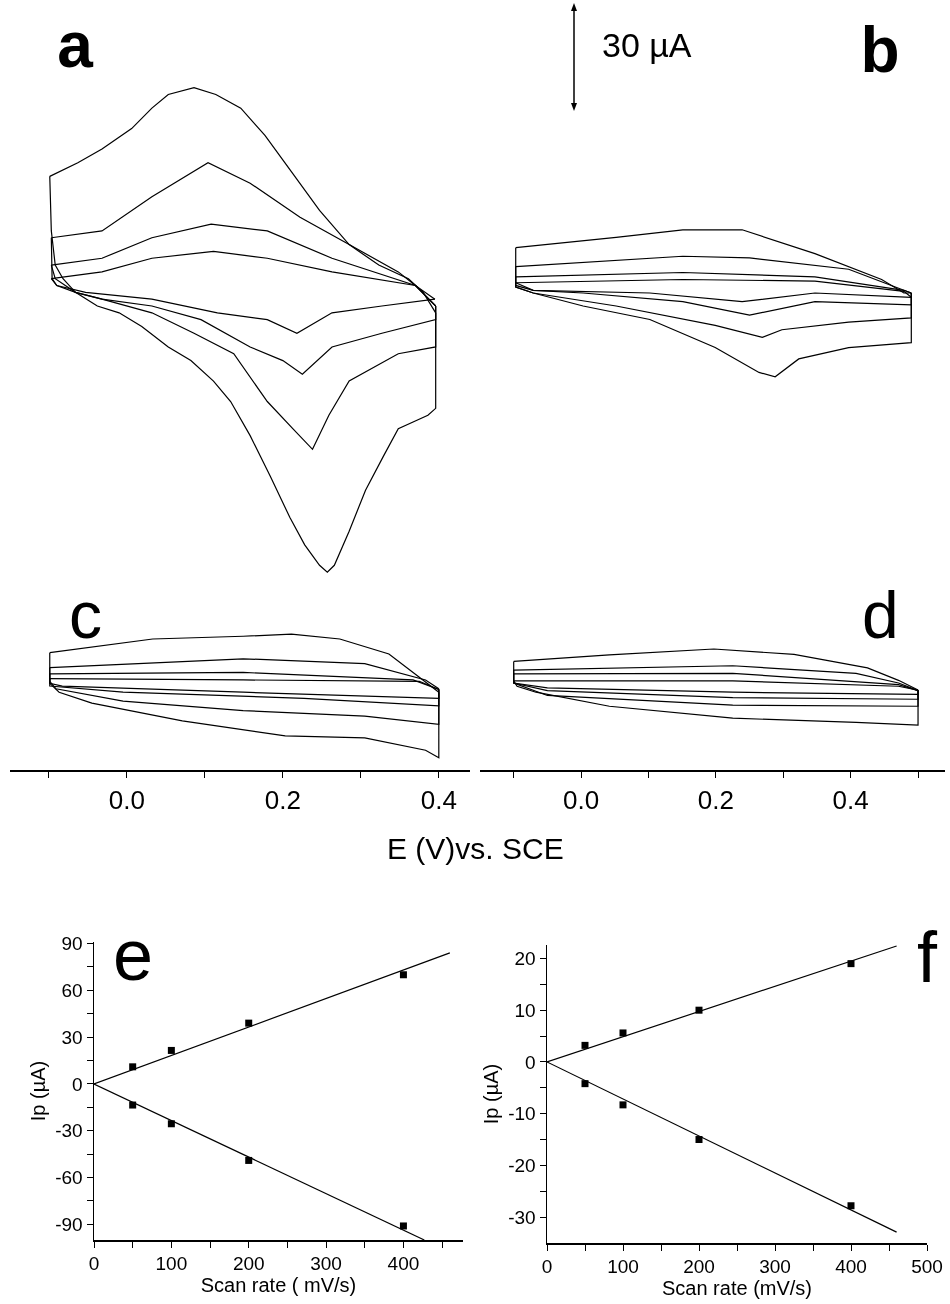  What do you see at coordinates (522, 1114) in the screenshot?
I see `y-tick-label: -10` at bounding box center [522, 1114].